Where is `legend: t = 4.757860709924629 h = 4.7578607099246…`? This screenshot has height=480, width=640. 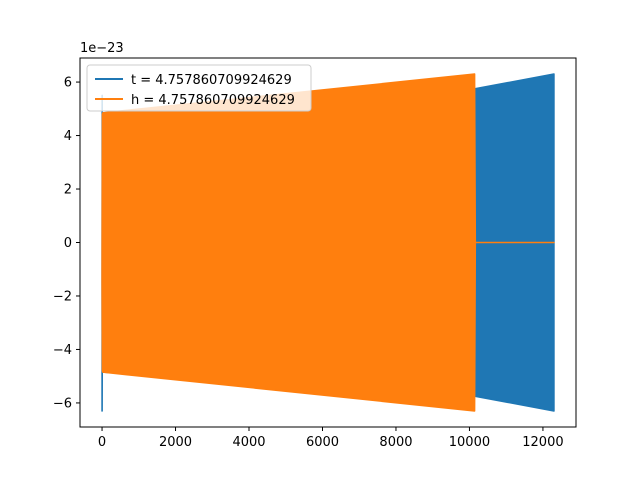 legend: t = 4.757860709924629 h = 4.7578607099246… is located at coordinates (199, 88).